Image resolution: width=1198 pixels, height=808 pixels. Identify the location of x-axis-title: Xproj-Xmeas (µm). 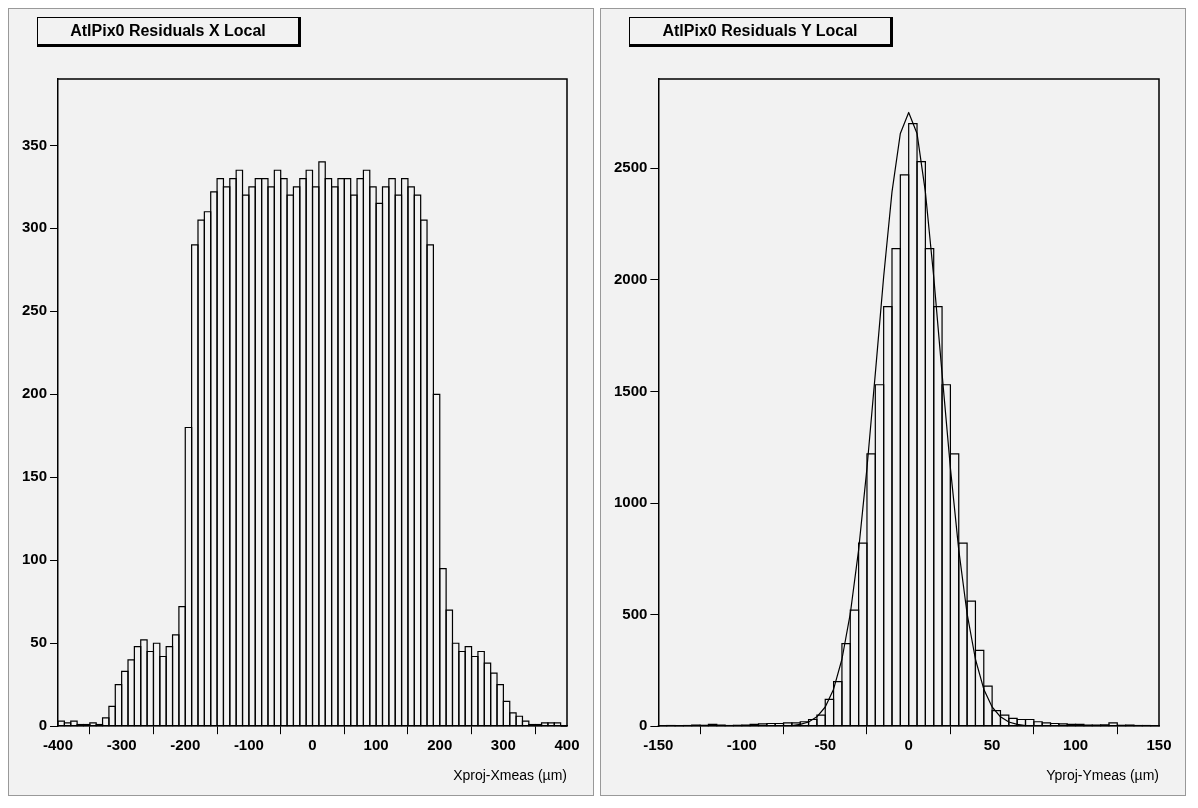
(510, 775).